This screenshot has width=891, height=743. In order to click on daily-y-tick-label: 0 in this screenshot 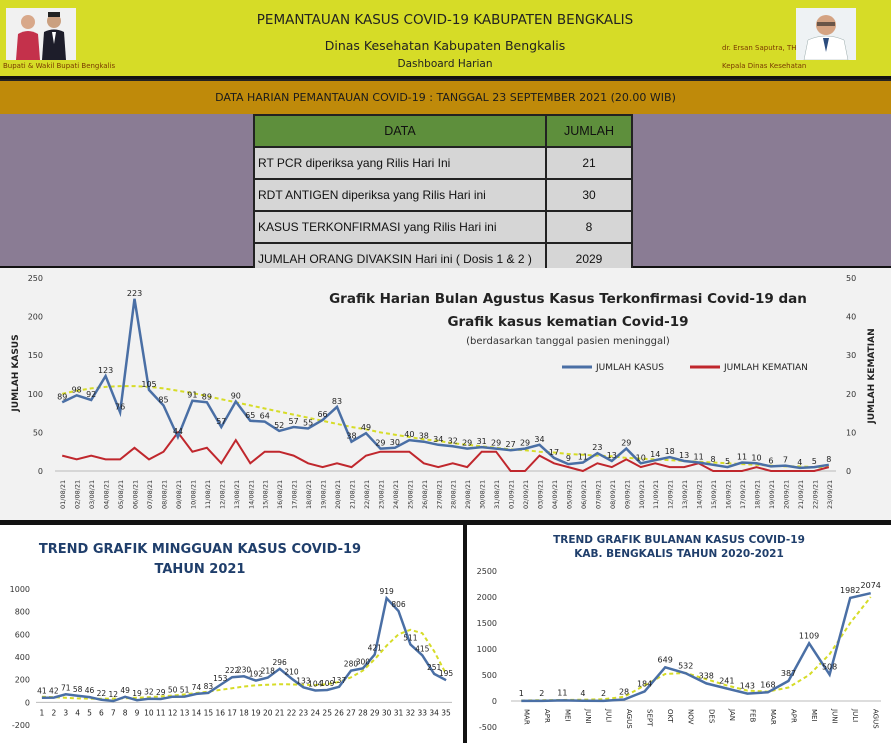, I will do `click(40, 471)`.